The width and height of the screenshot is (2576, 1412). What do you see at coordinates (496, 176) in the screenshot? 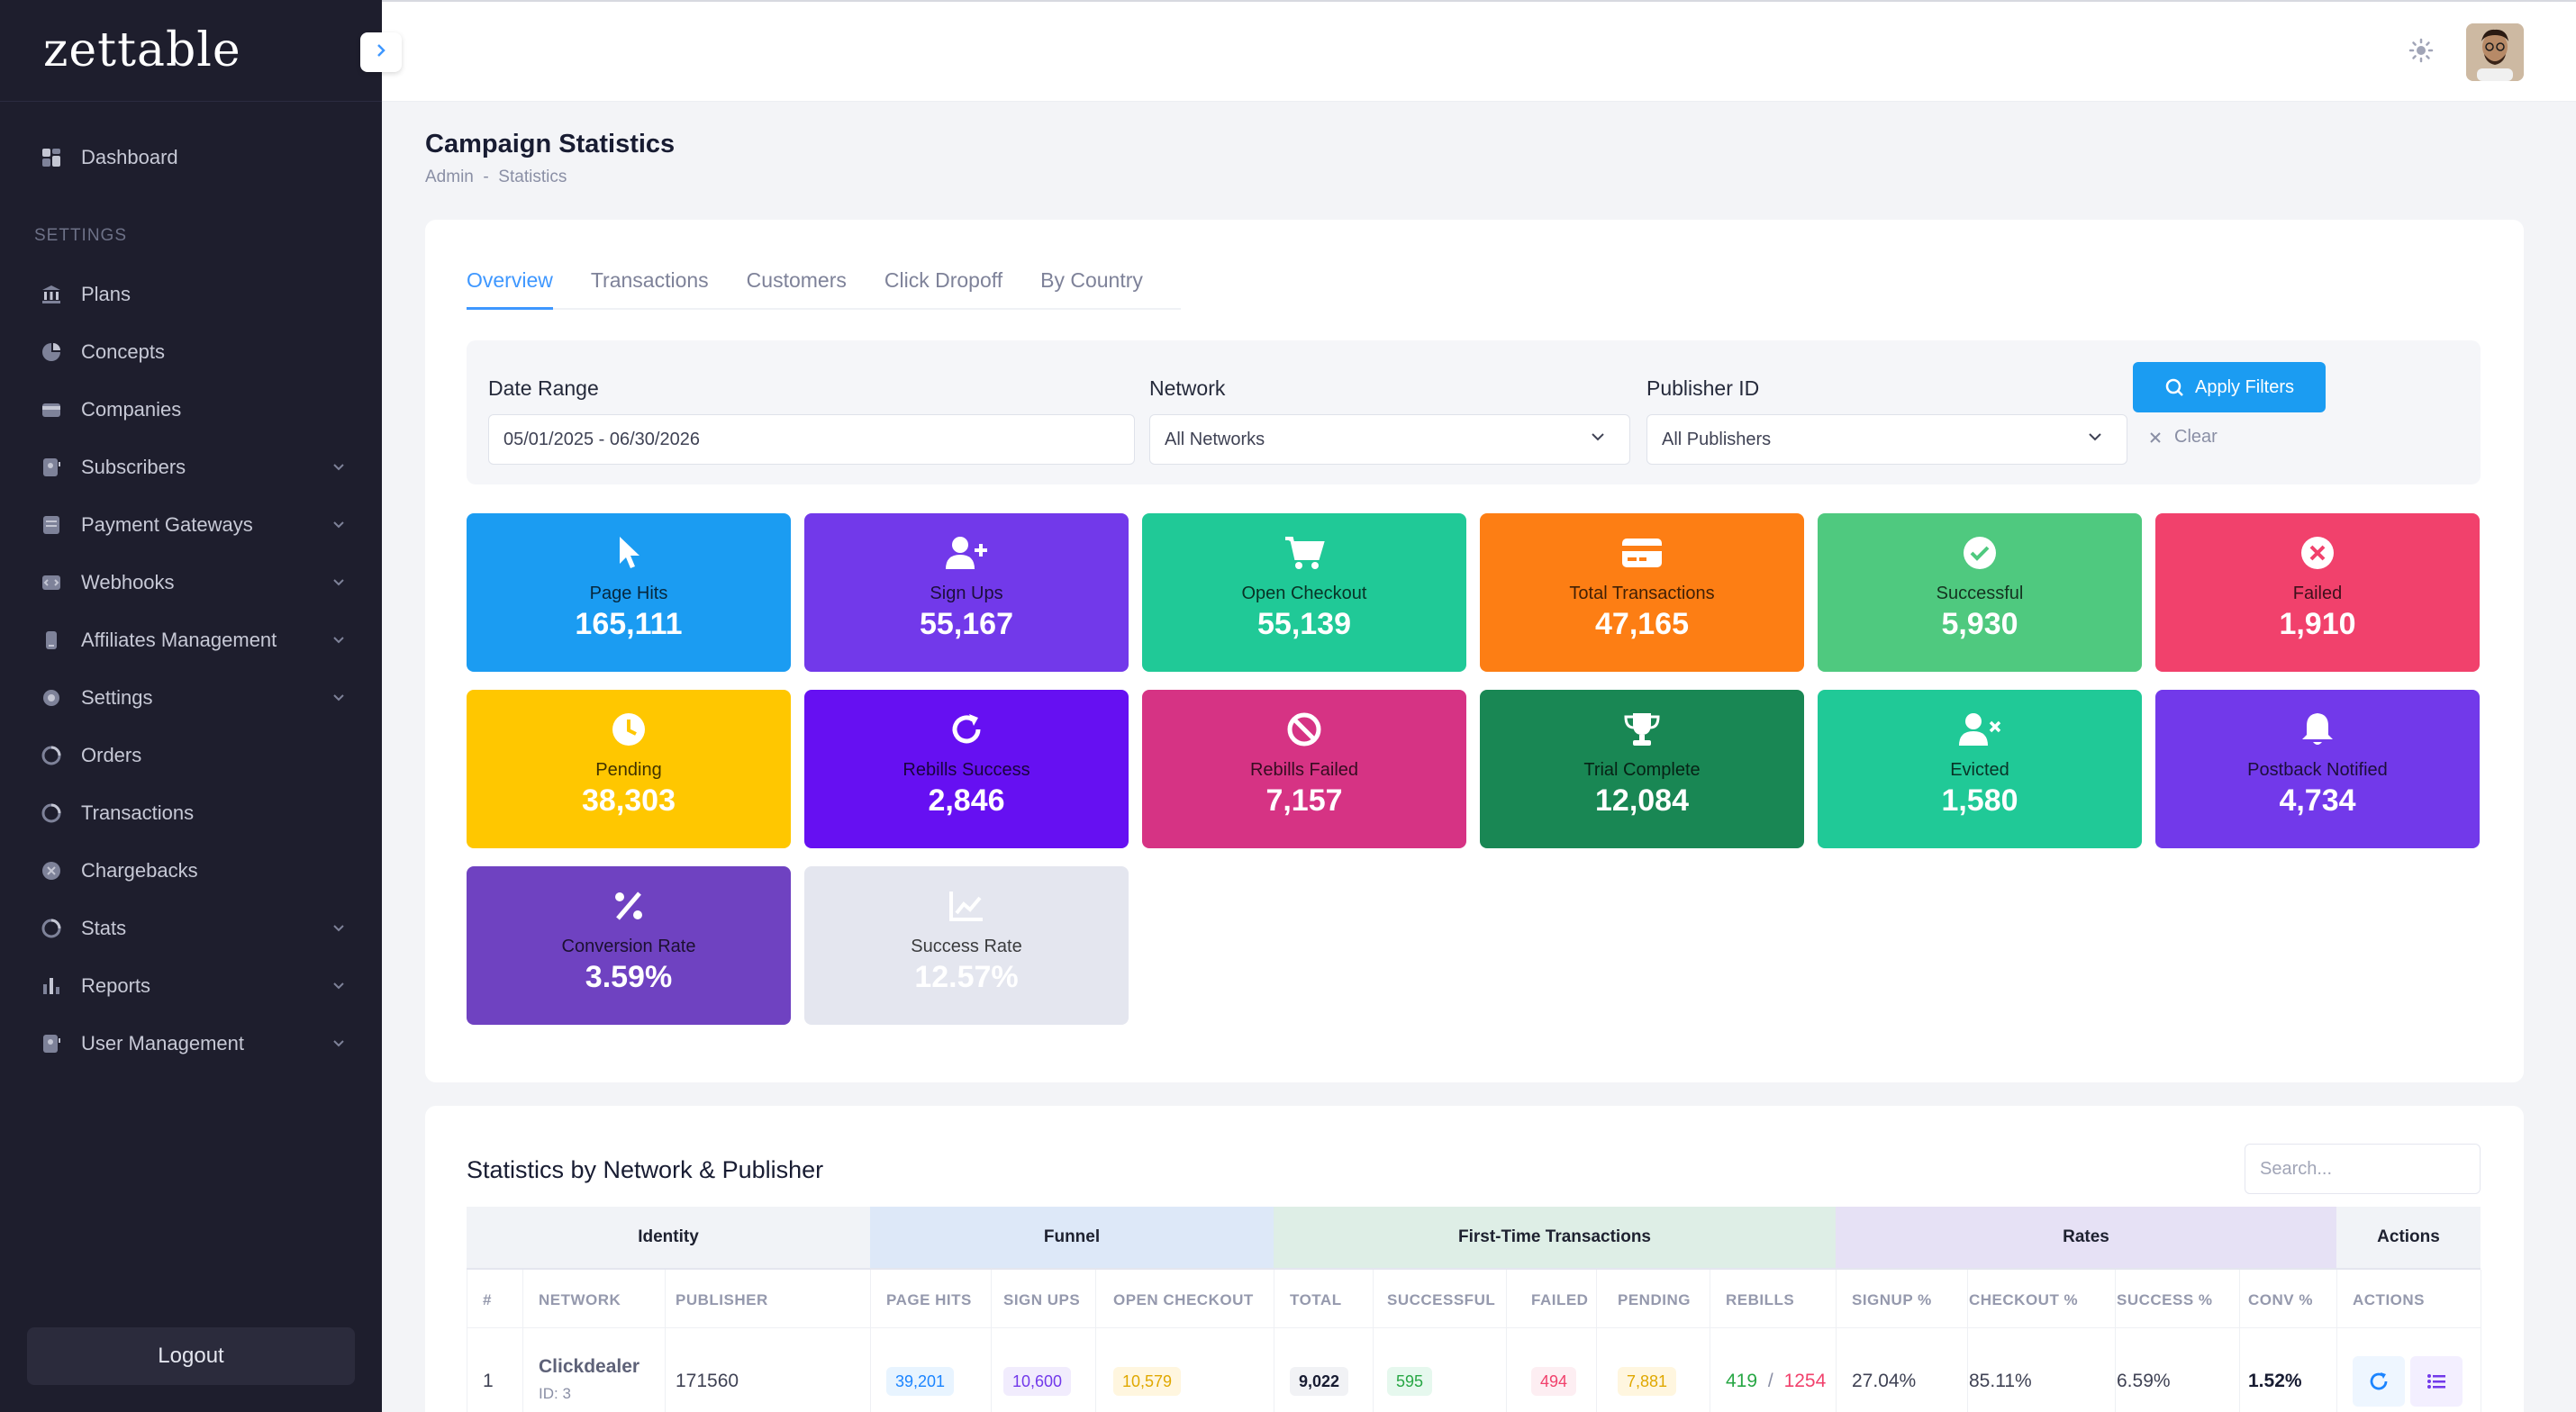
I see `breadcrumb: Admin - Statistics` at bounding box center [496, 176].